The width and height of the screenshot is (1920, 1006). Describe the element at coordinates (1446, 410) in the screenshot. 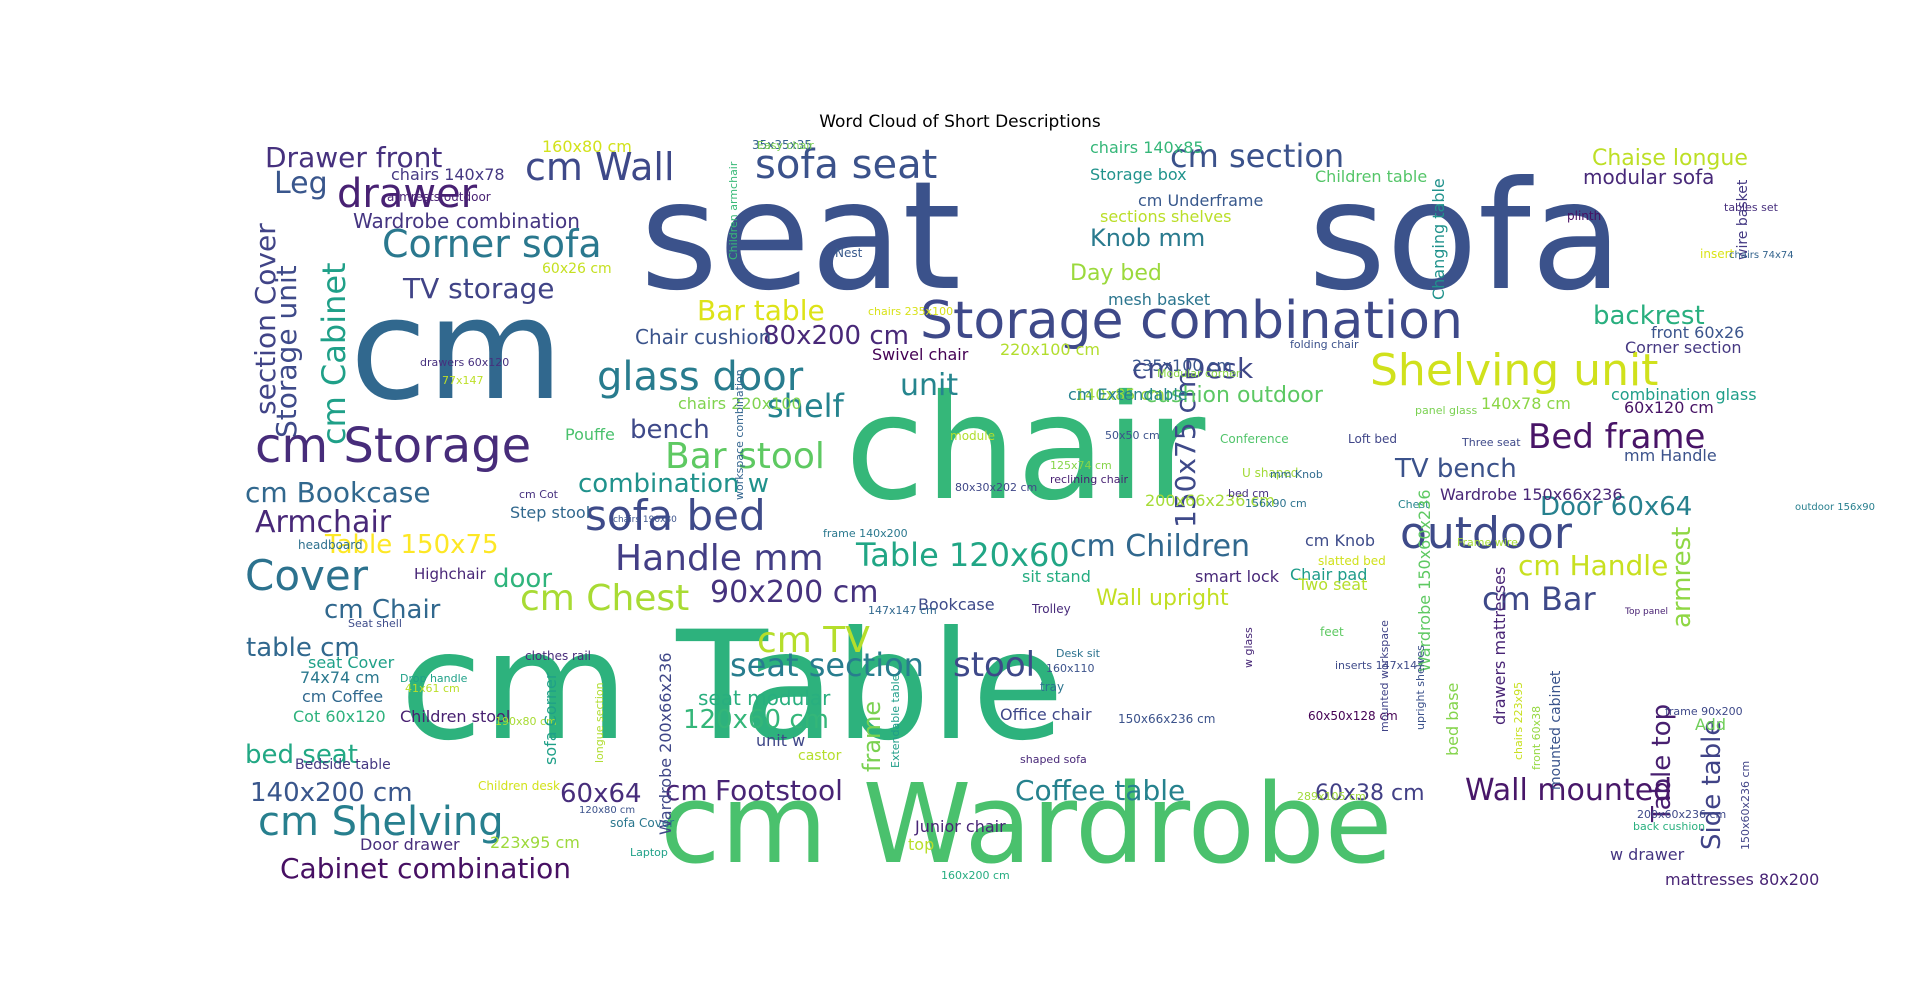

I see `word-panel-glass: panel glass` at that location.